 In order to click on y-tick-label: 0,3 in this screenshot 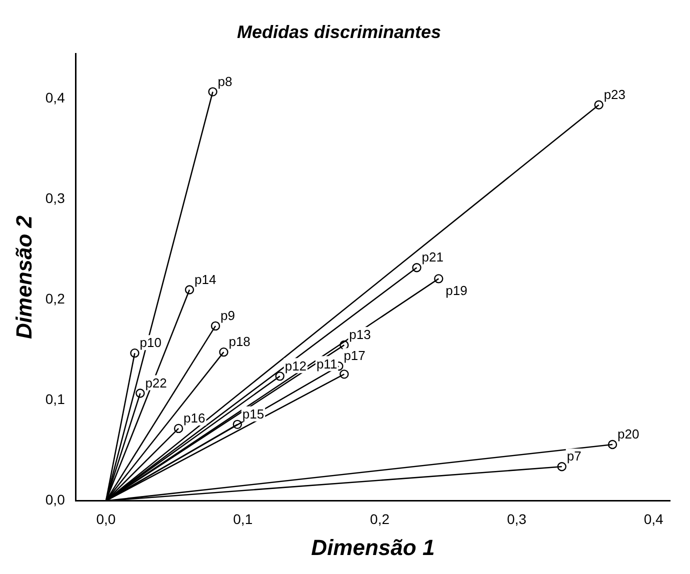, I will do `click(55, 198)`.